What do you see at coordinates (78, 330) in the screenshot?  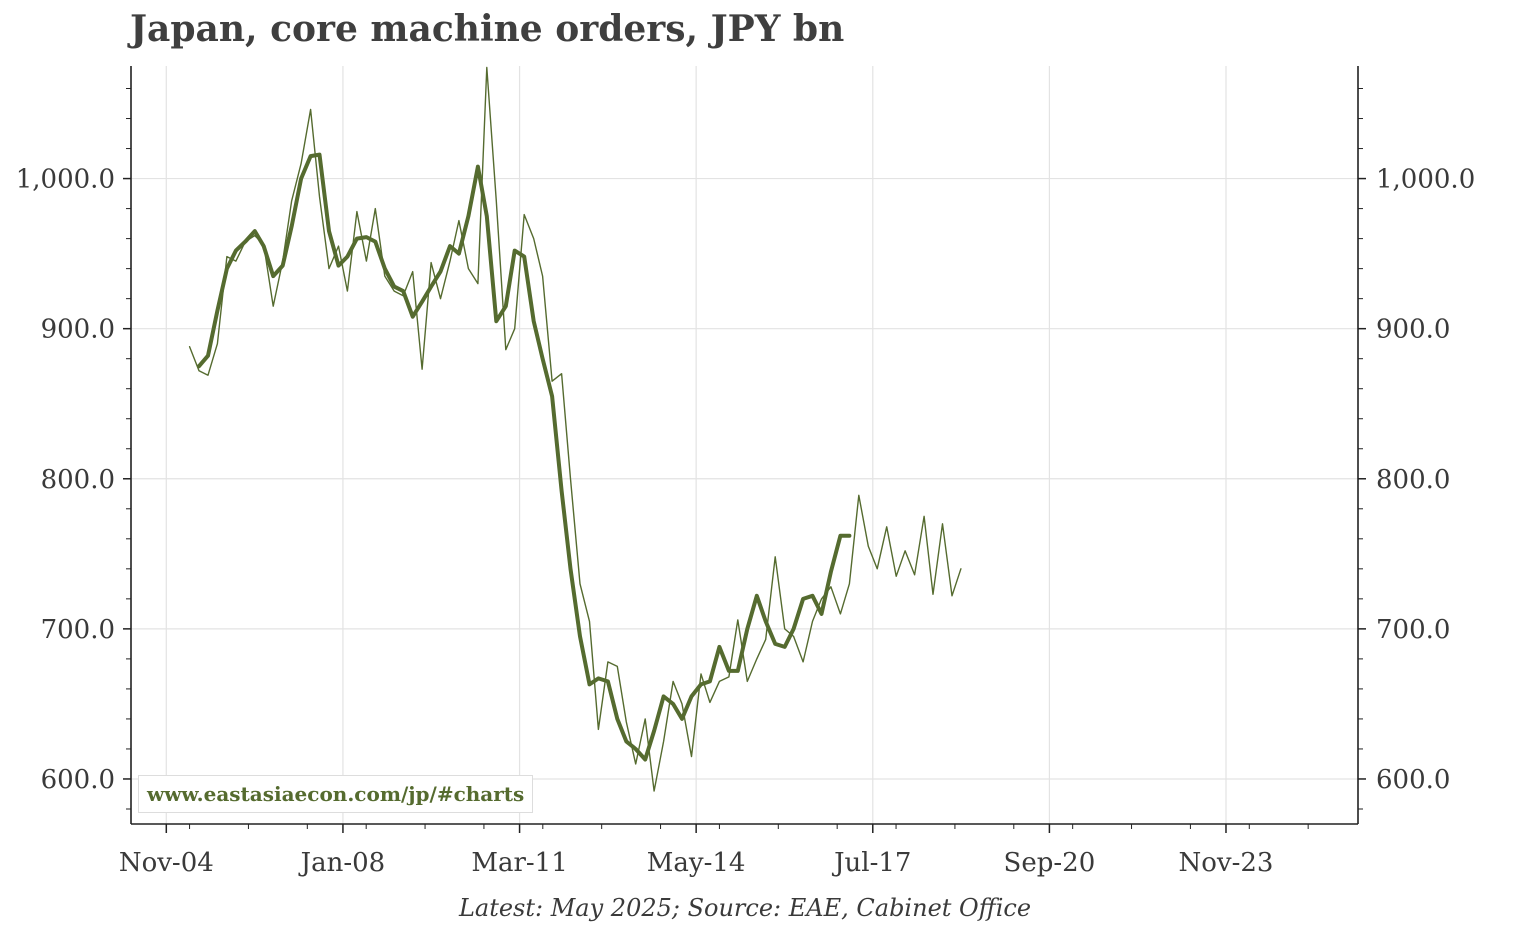 I see `y-tick-label-left: 900.0` at bounding box center [78, 330].